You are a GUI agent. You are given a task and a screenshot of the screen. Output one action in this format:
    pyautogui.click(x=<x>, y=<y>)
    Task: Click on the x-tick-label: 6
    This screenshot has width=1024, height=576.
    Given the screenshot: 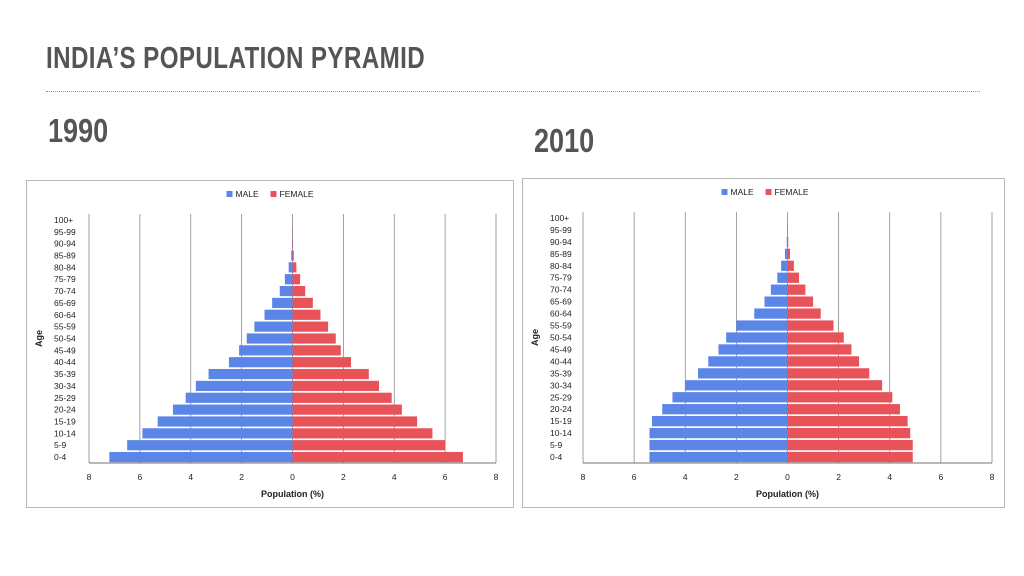 What is the action you would take?
    pyautogui.click(x=445, y=477)
    